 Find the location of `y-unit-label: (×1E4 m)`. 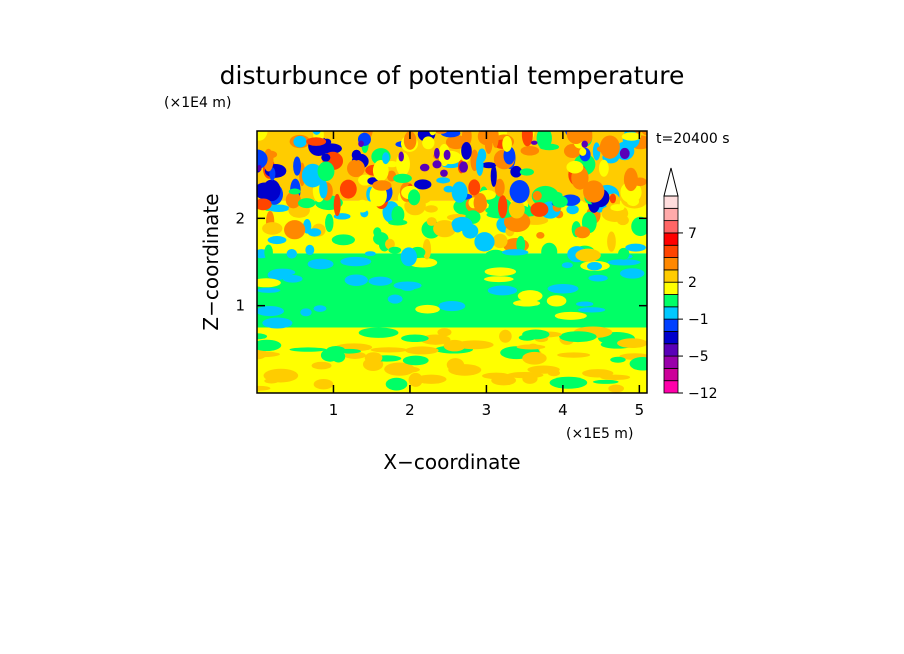

y-unit-label: (×1E4 m) is located at coordinates (197, 103).